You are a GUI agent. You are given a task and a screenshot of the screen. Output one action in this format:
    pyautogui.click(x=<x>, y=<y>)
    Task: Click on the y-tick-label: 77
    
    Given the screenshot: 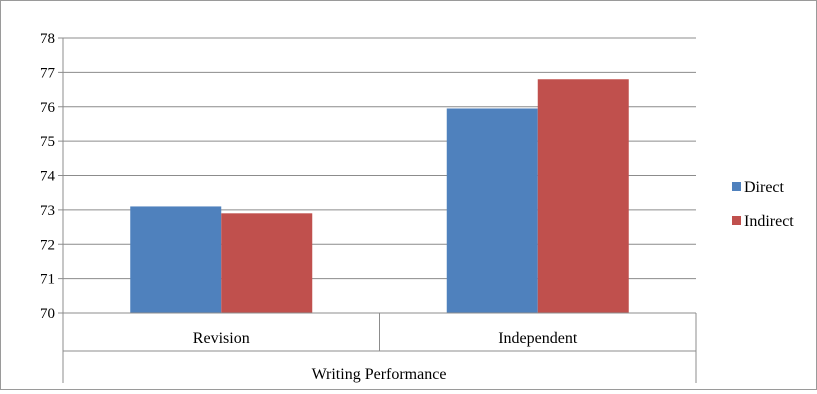 What is the action you would take?
    pyautogui.click(x=48, y=73)
    